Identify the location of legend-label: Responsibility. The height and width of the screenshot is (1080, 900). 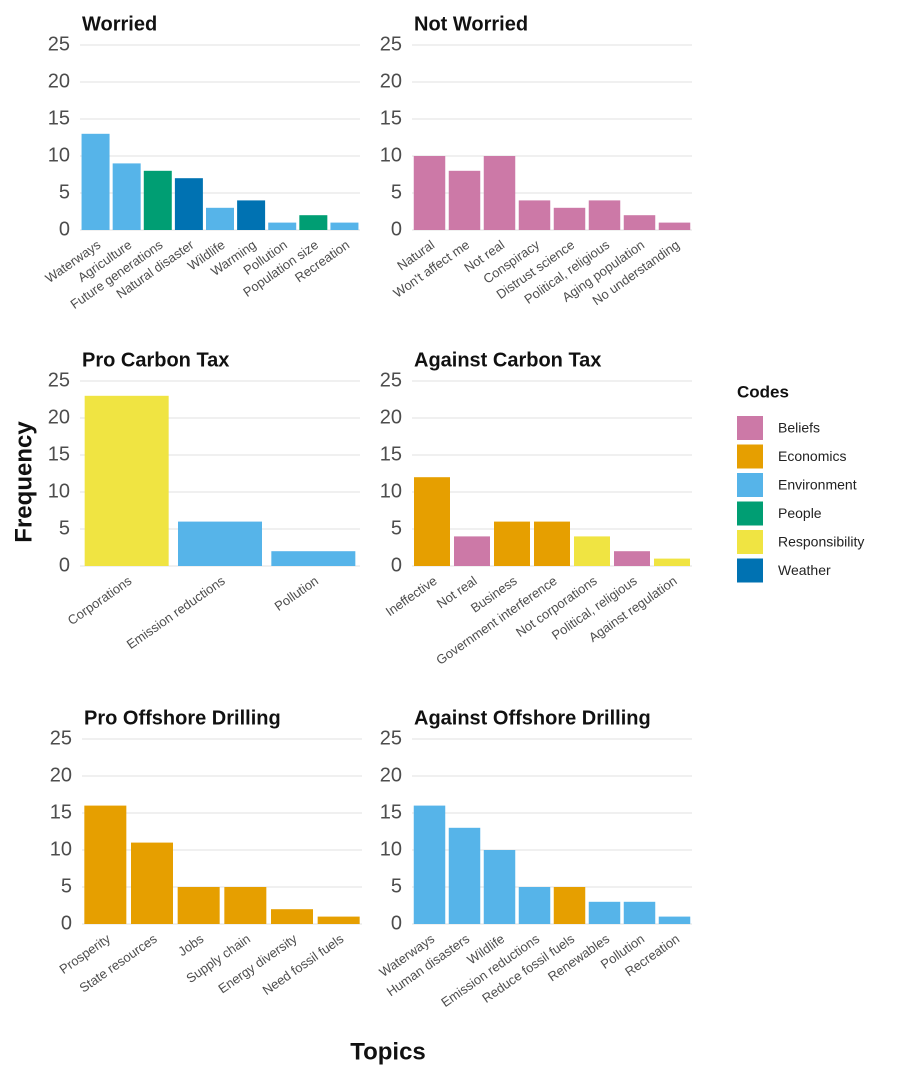
(821, 542).